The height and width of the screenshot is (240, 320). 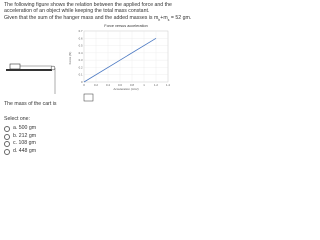 What do you see at coordinates (24, 143) in the screenshot?
I see `option-label: c. 108 gm` at bounding box center [24, 143].